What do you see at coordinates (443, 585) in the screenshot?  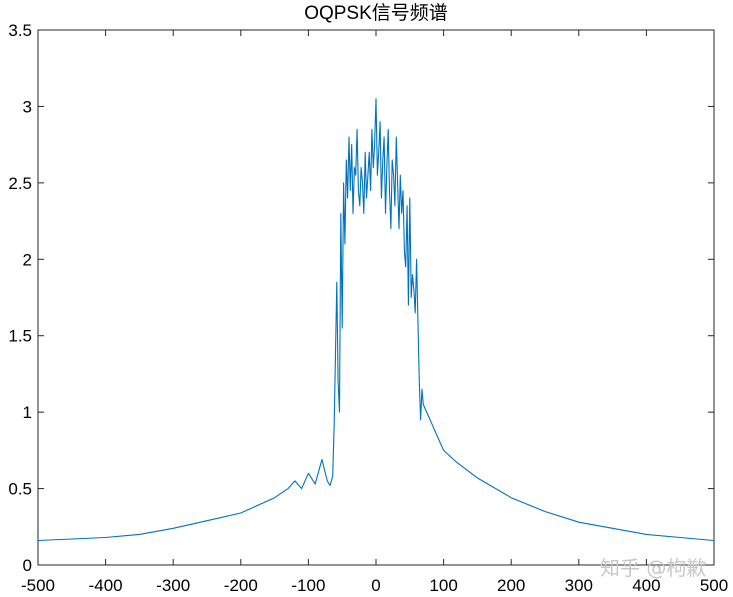 I see `x-tick-label: 100` at bounding box center [443, 585].